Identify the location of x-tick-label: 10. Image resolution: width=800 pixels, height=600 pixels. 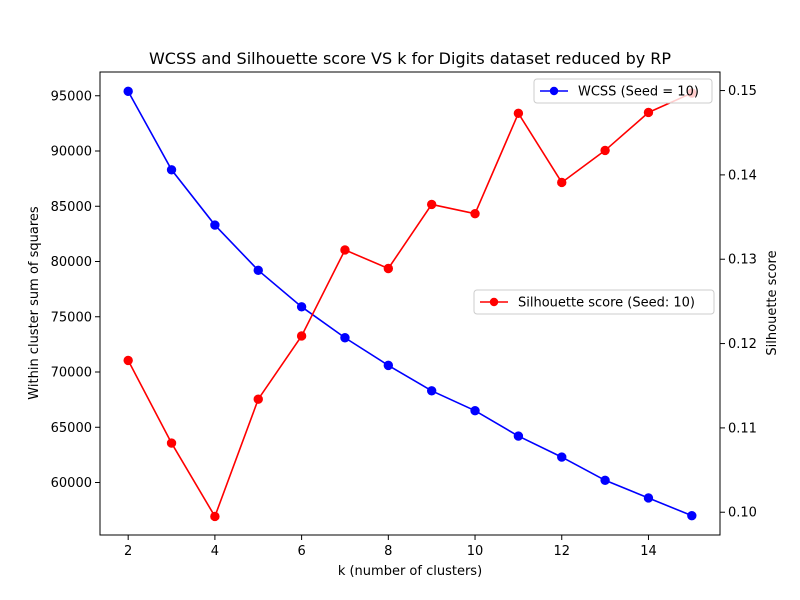
(475, 551).